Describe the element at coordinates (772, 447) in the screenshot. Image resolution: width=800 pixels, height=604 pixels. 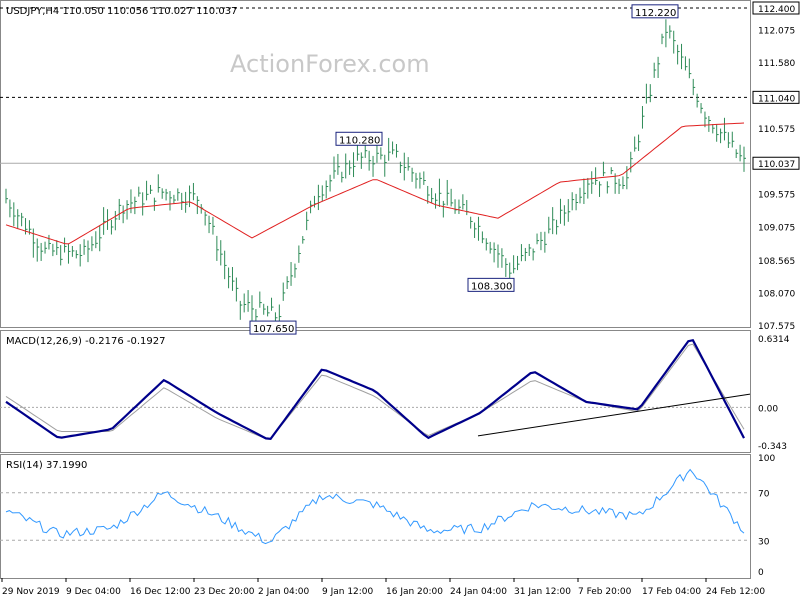
I see `macd-ytick: -0.343` at that location.